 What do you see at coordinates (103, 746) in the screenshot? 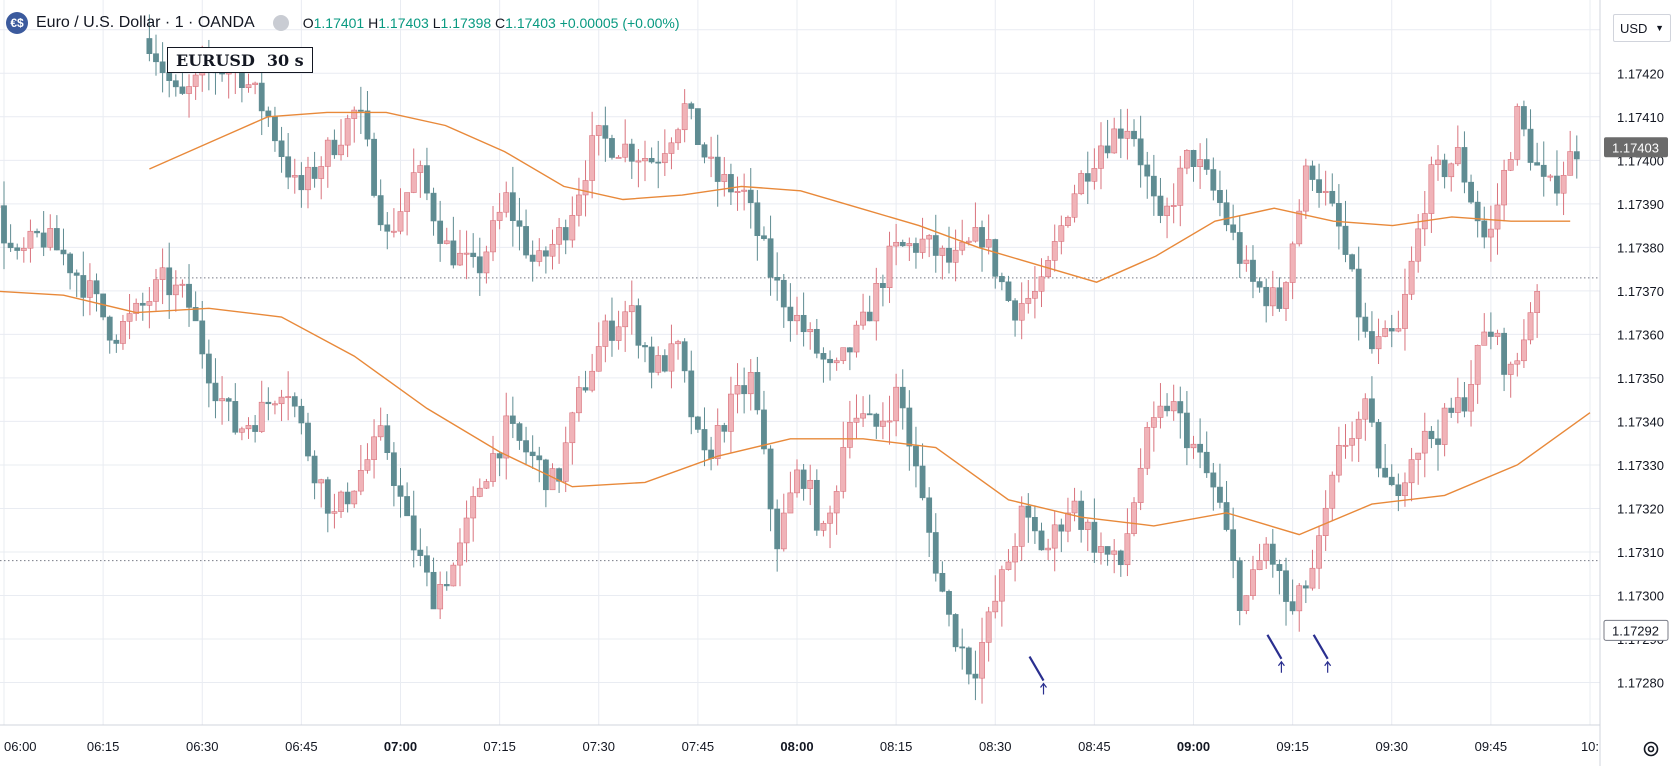
I see `x-tick-label: 06:15` at bounding box center [103, 746].